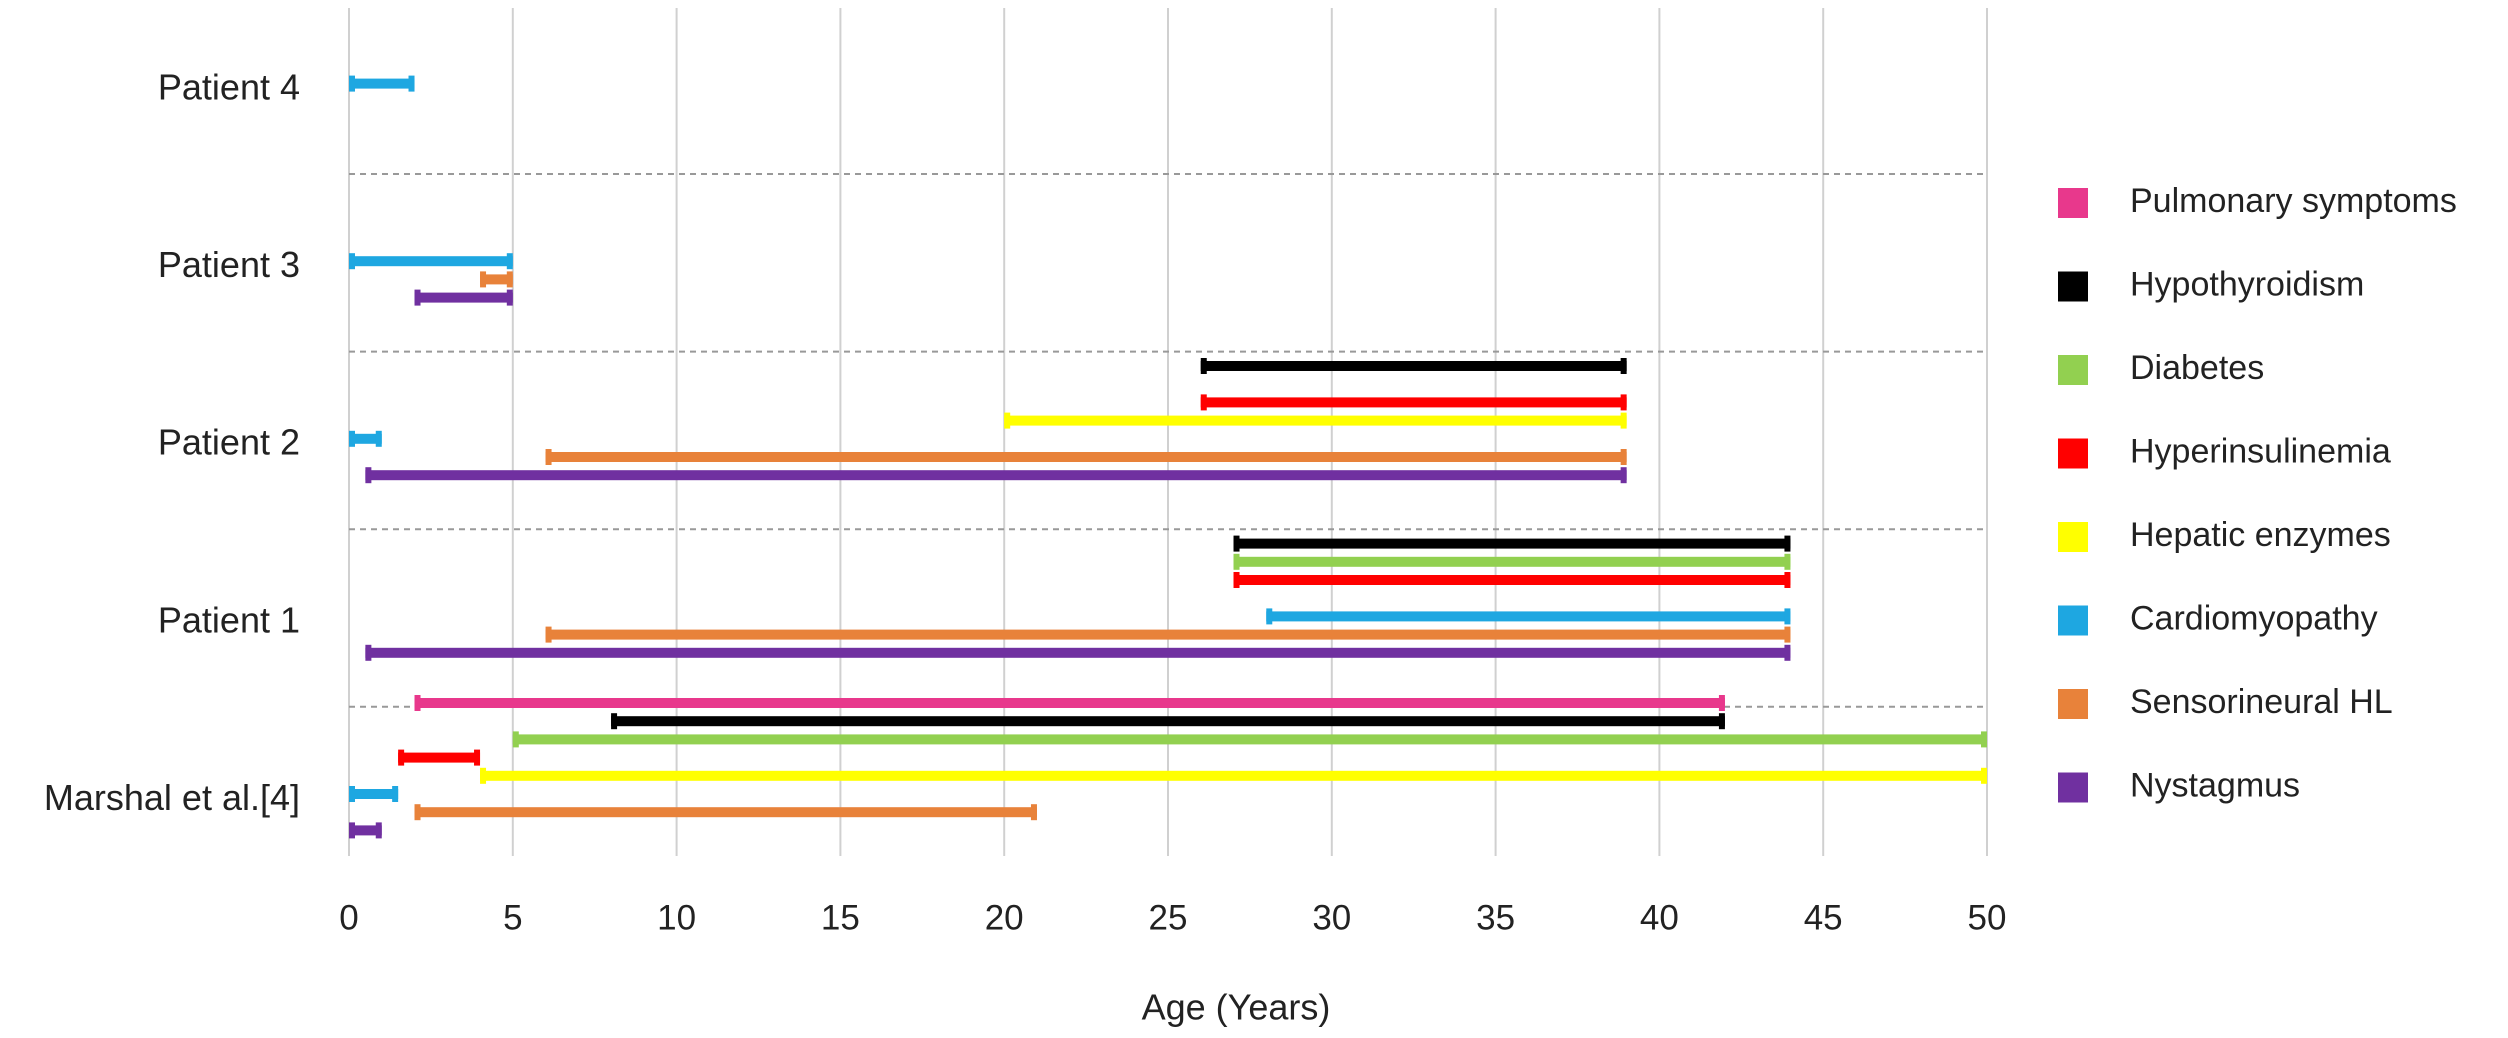 The width and height of the screenshot is (2508, 1038). What do you see at coordinates (1168, 917) in the screenshot?
I see `x-tick-label: 25` at bounding box center [1168, 917].